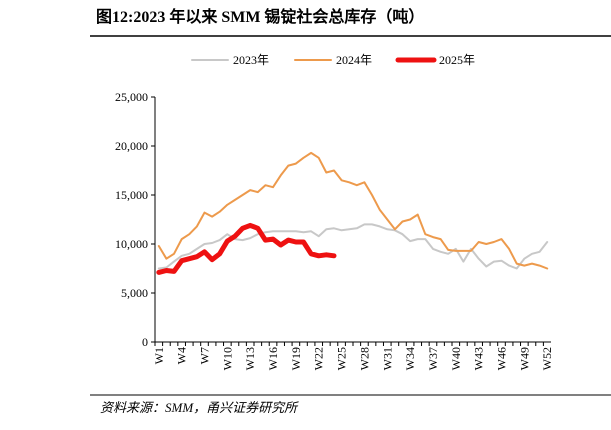  Describe the element at coordinates (260, 16) in the screenshot. I see `chart-title: 图12:2023 年以来 SMM 锡锭社会总库存（吨）` at that location.